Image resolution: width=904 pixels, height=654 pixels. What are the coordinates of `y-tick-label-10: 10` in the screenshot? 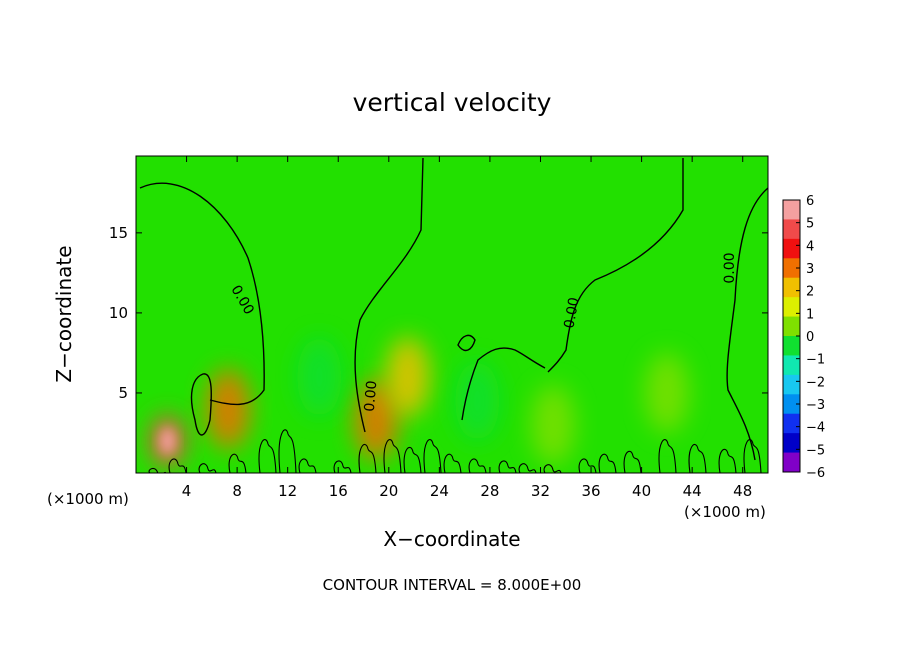 It's located at (118, 313).